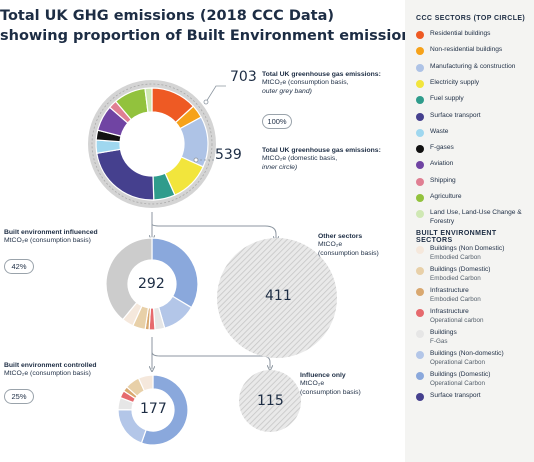  I want to click on influence-only-unit2: (consumption basis), so click(330, 392).